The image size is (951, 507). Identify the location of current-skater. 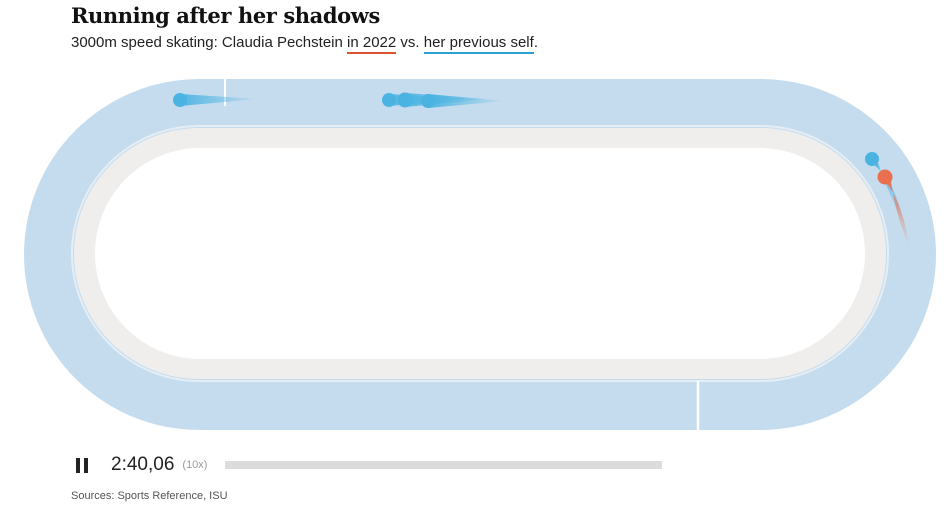
(893, 207).